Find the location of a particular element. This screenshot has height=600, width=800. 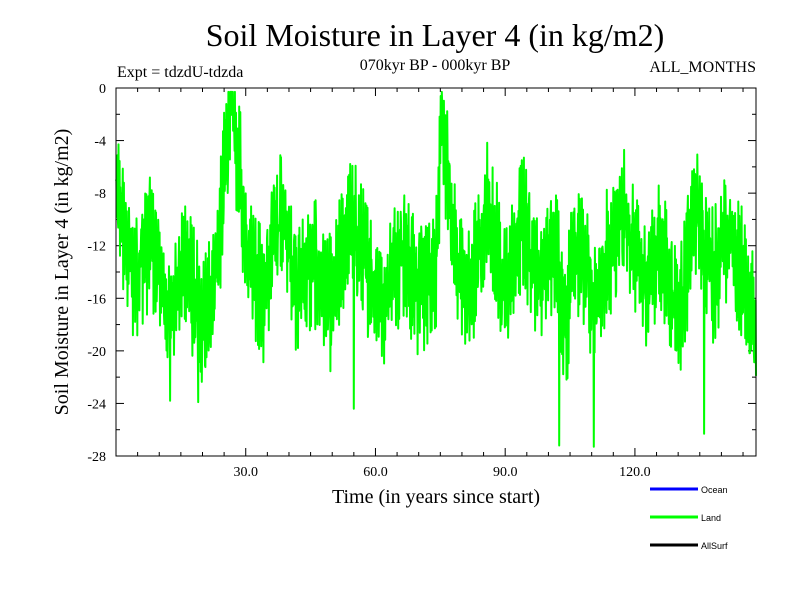

legend-label-land: Land is located at coordinates (711, 518).